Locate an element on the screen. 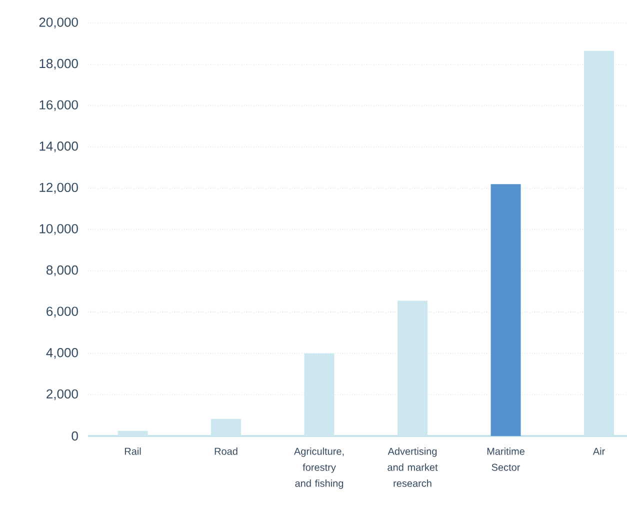 The width and height of the screenshot is (627, 507). x-tick-label: Rail is located at coordinates (132, 451).